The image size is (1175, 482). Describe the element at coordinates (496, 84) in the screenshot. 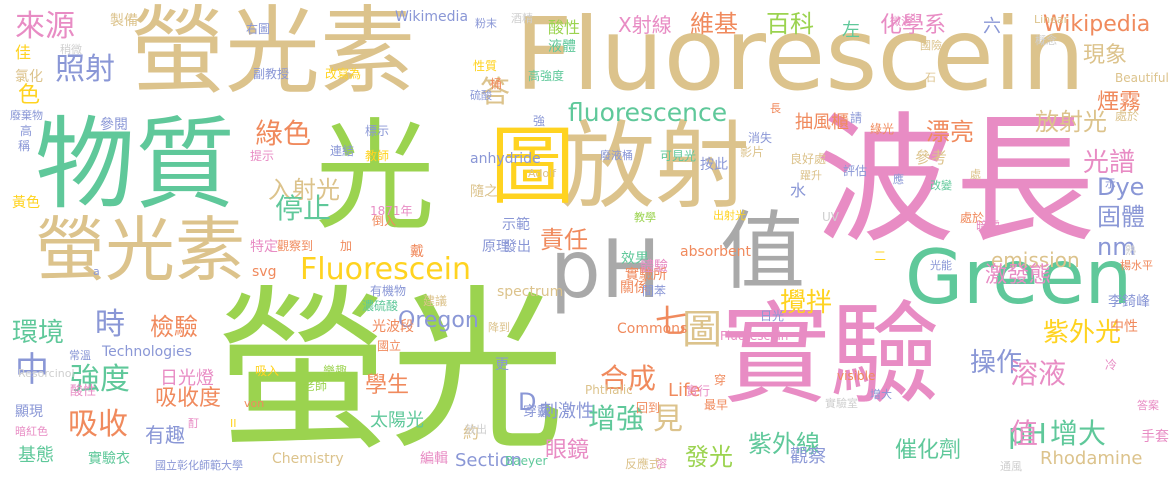

I see `word-term: 桶` at that location.